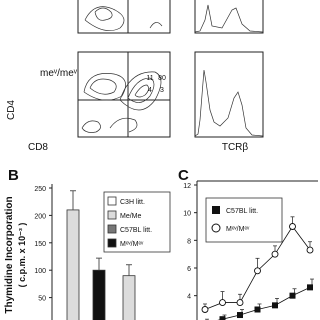 The height and width of the screenshot is (320, 320). What do you see at coordinates (42, 299) in the screenshot?
I see `y-tick-label: 50` at bounding box center [42, 299].